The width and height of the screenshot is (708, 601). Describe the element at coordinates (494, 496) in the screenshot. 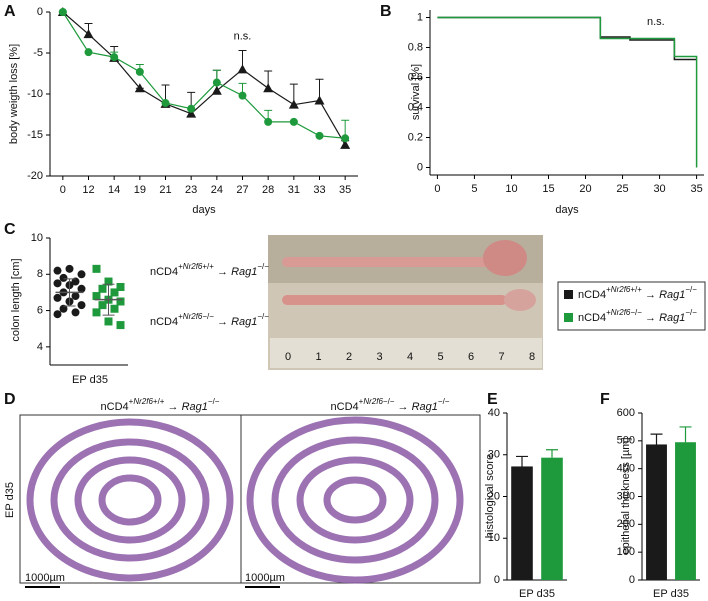

I see `y-tick-label: 20` at that location.